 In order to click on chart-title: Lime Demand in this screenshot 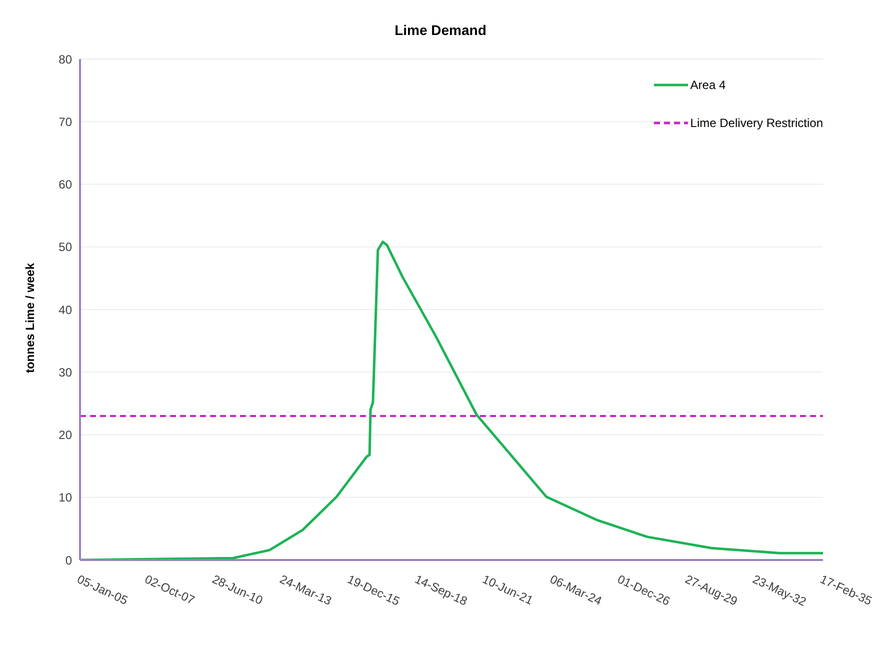, I will do `click(441, 30)`.